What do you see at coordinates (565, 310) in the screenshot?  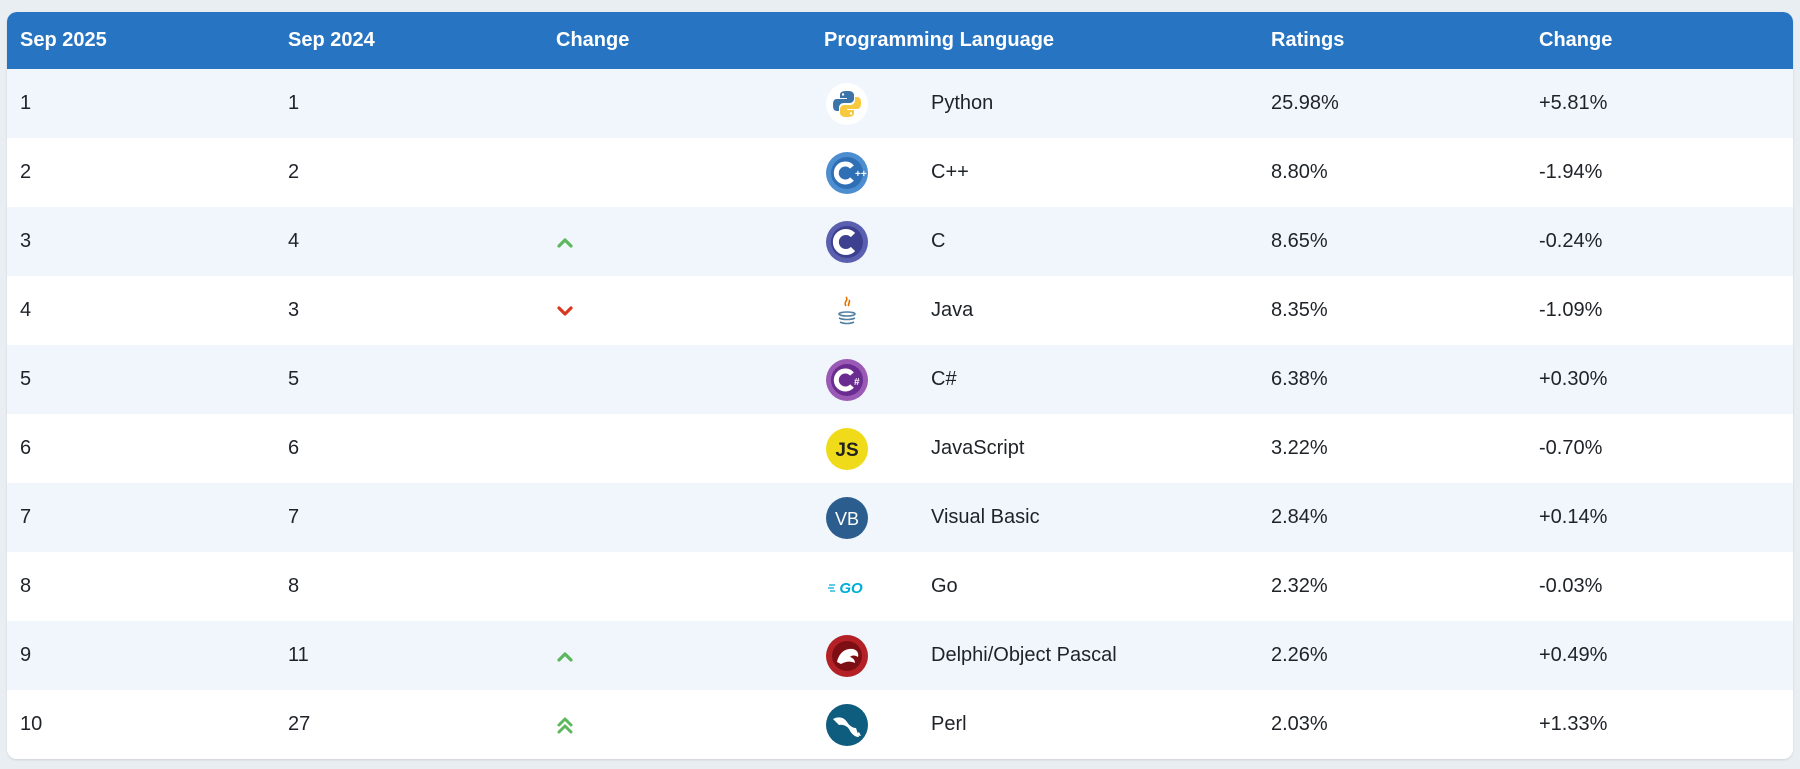 I see `chevron-down-icon` at bounding box center [565, 310].